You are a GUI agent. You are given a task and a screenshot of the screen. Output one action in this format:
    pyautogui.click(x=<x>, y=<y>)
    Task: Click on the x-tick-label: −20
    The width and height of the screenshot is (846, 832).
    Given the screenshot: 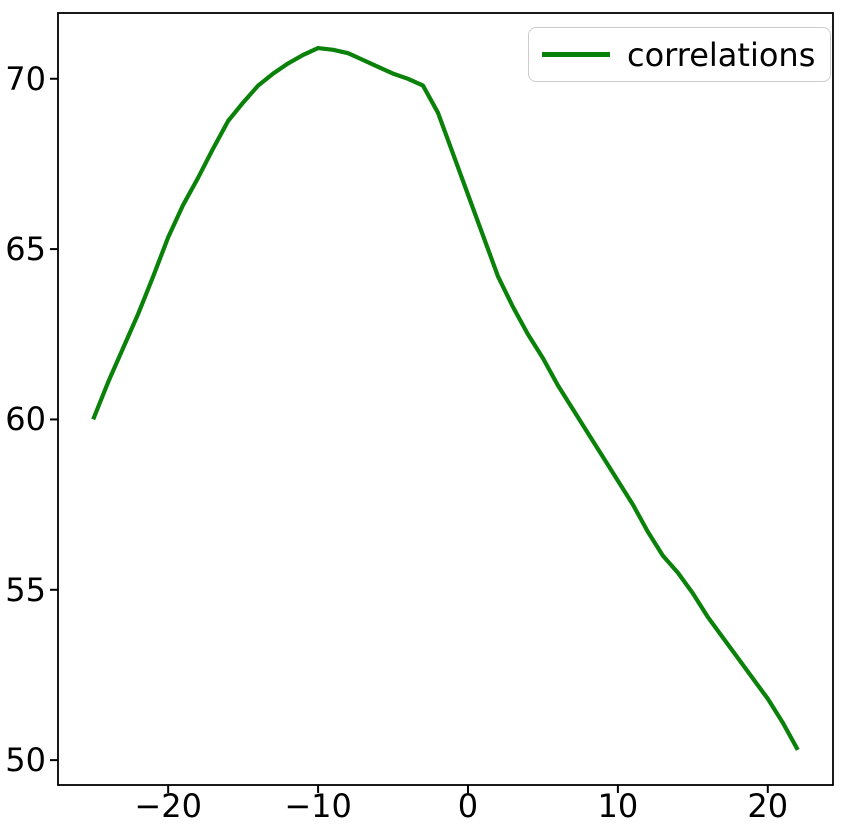 What is the action you would take?
    pyautogui.click(x=168, y=806)
    